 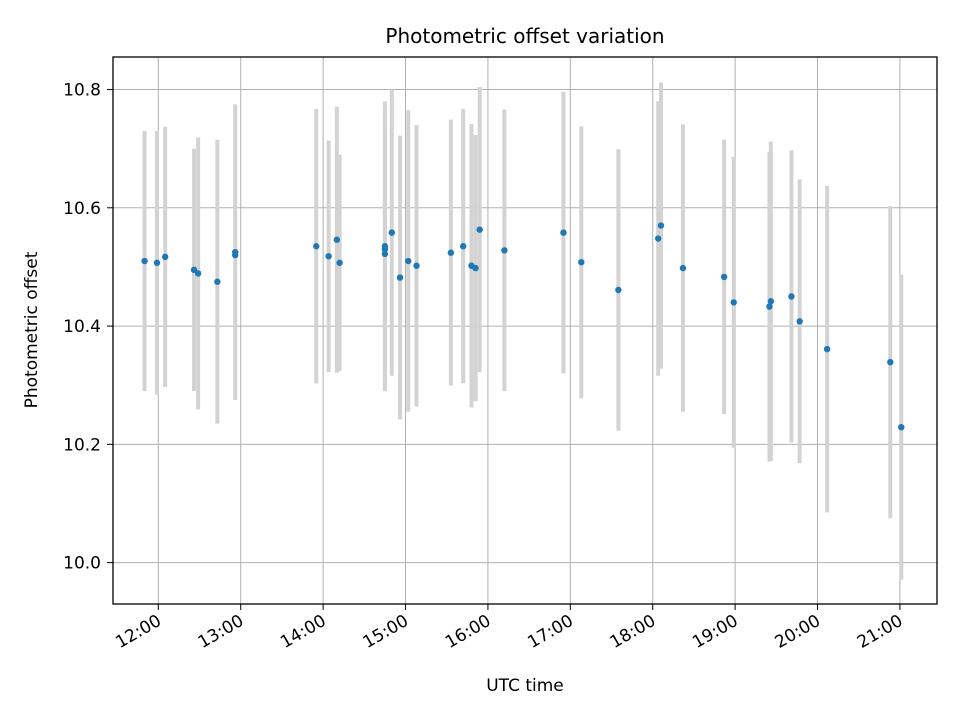 I want to click on y-tick-label: 10.2, so click(x=82, y=445).